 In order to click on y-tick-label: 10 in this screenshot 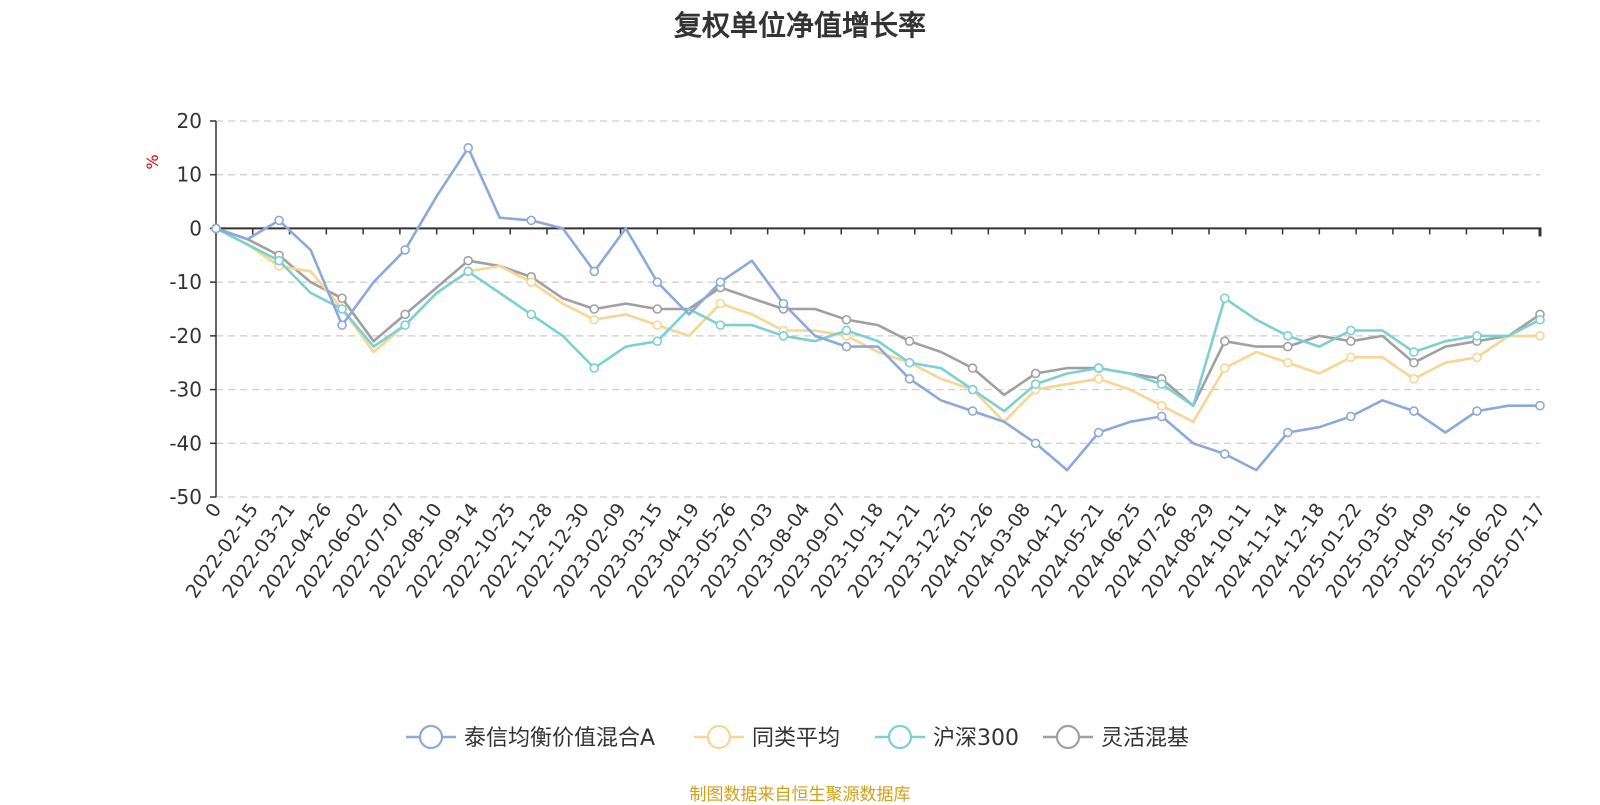, I will do `click(189, 175)`.